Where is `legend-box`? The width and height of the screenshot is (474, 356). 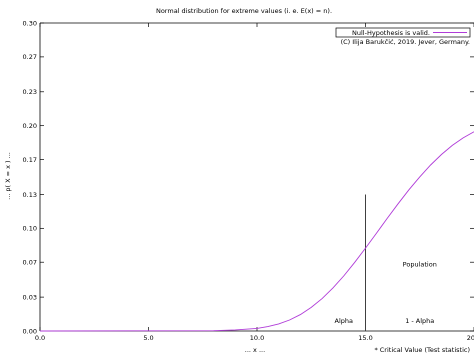
legend-box is located at coordinates (403, 32).